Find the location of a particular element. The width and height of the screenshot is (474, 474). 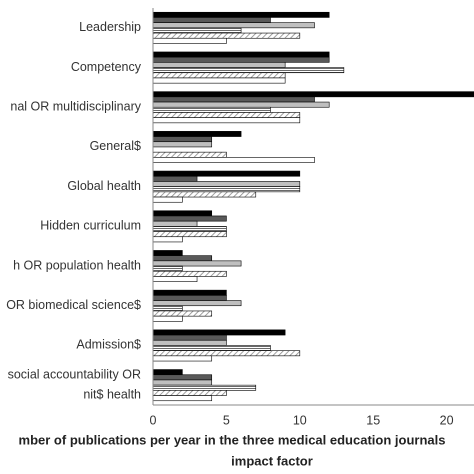

y-tick-label: h OR population health is located at coordinates (77, 265).